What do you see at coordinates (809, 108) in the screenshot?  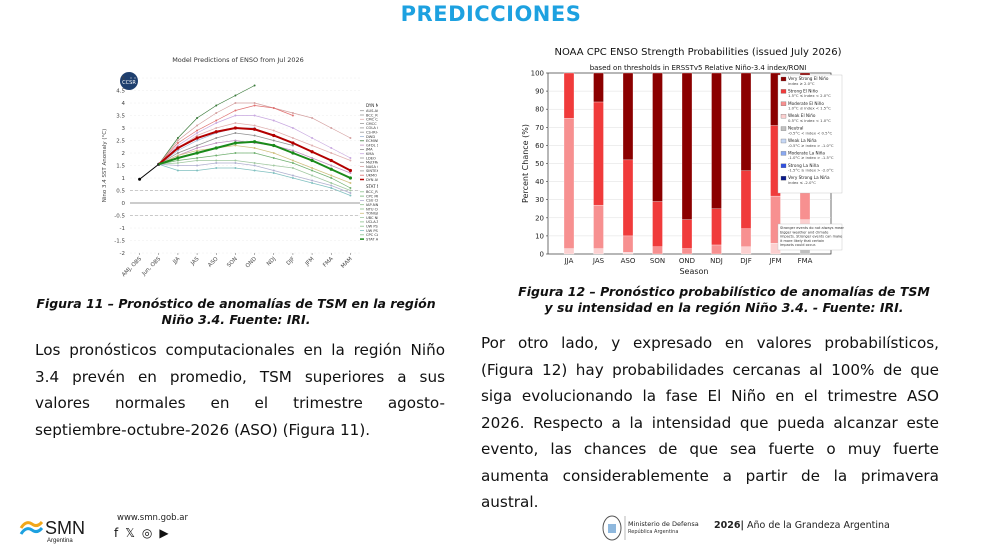 I see `chart12-legend-range: 1.0°C ≤ index < 1.5°C` at bounding box center [809, 108].